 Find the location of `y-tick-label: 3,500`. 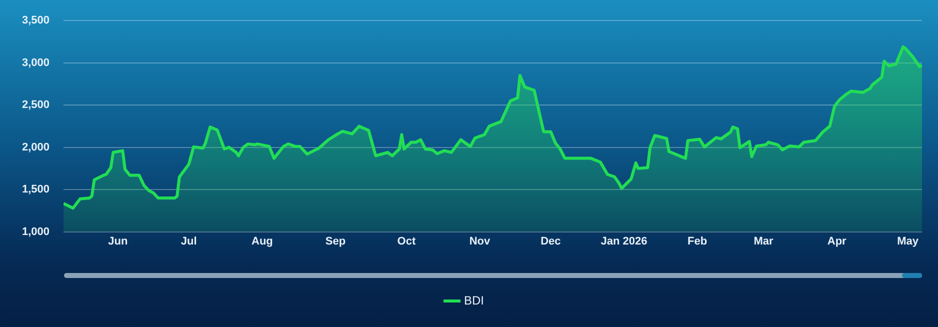

y-tick-label: 3,500 is located at coordinates (36, 20).